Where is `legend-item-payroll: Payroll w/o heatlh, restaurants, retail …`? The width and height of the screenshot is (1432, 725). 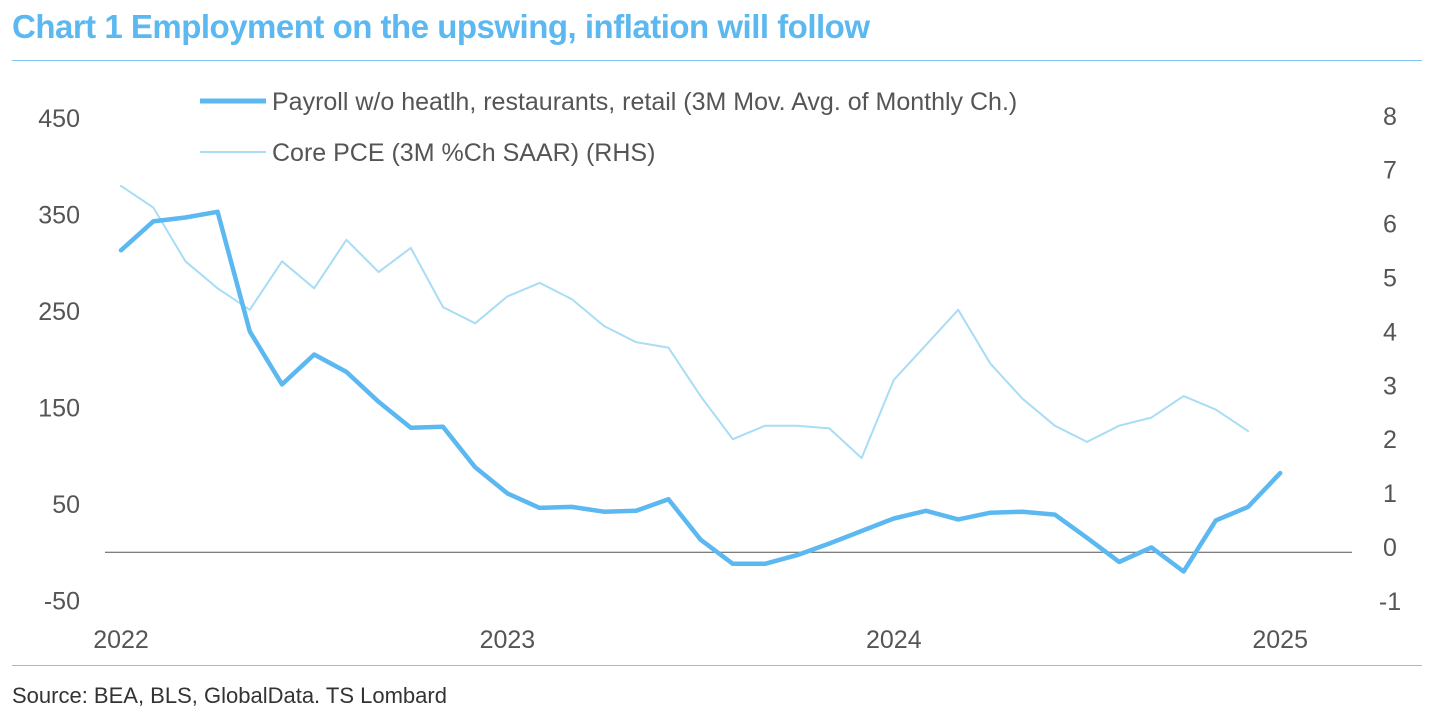
legend-item-payroll: Payroll w/o heatlh, restaurants, retail … is located at coordinates (608, 102).